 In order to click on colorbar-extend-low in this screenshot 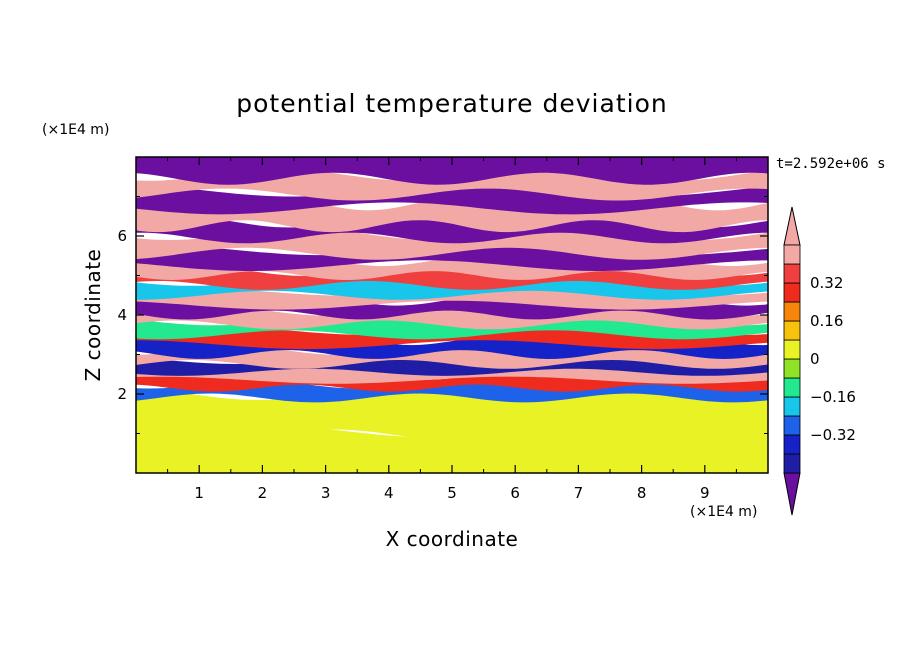, I will do `click(792, 494)`.